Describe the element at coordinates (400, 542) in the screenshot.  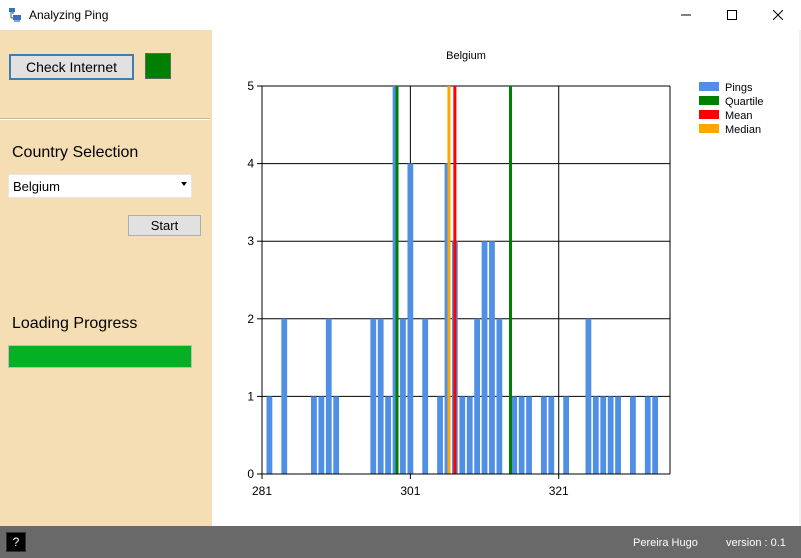
I see `status-bar: ? Pereira Hugo version : 0.1` at that location.